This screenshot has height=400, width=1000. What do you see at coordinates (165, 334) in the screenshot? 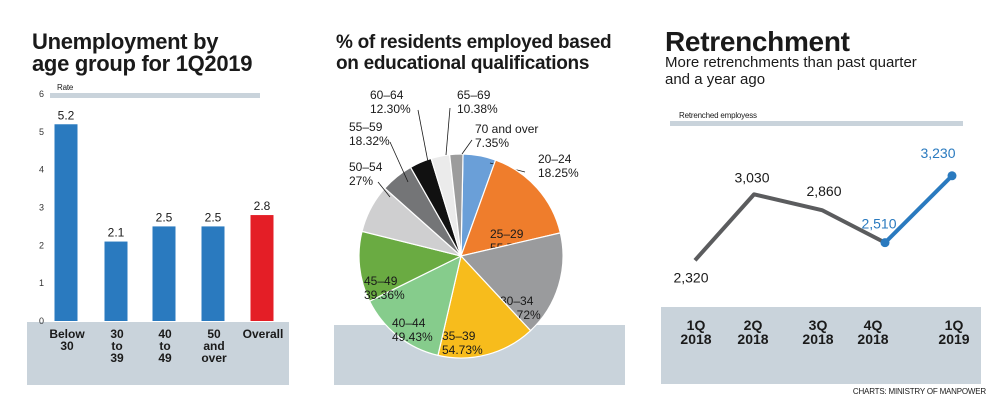
I see `x-category-label: 40` at bounding box center [165, 334].